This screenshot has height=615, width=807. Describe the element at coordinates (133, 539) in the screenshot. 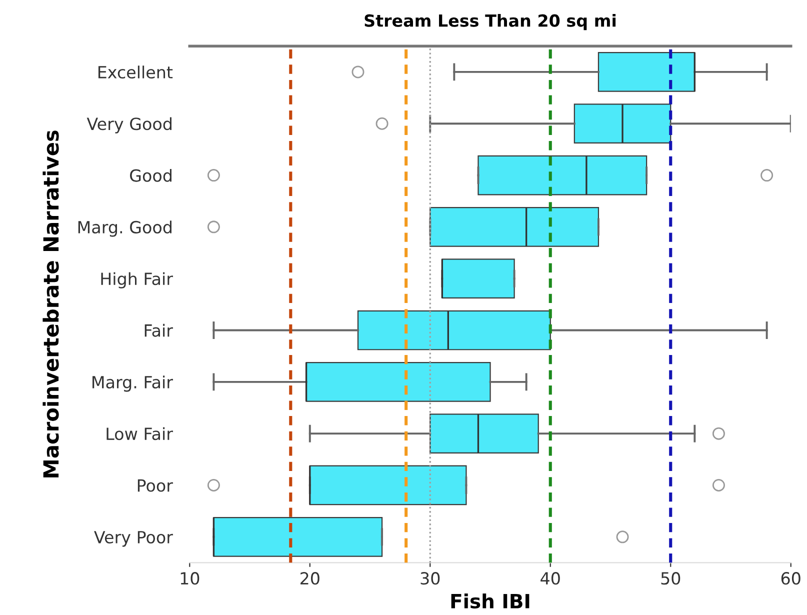

I see `y-tick-label: Very Poor` at that location.